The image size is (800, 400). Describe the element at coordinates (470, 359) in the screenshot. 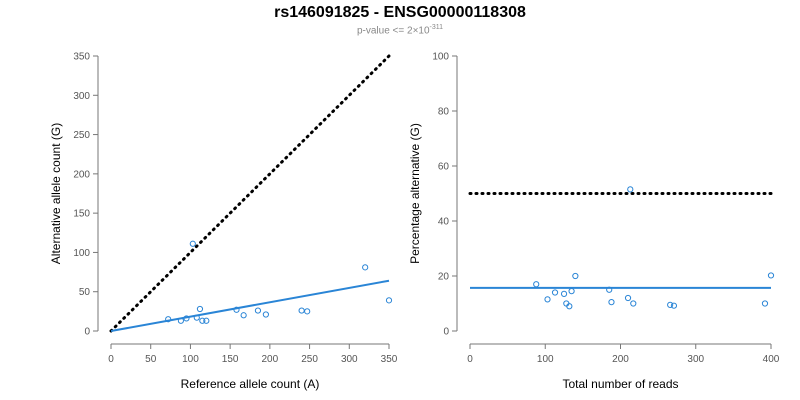

I see `right-x-tick-label: 0` at that location.